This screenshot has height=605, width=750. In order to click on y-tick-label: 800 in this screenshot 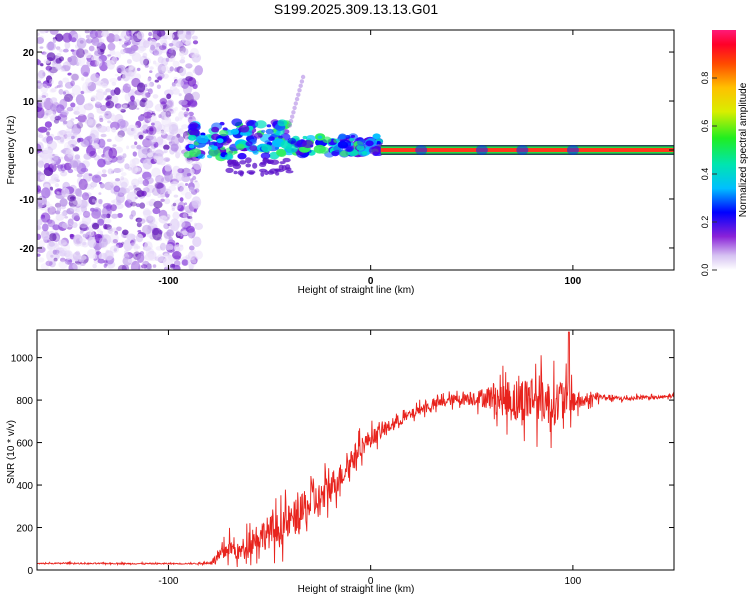, I will do `click(24, 401)`.